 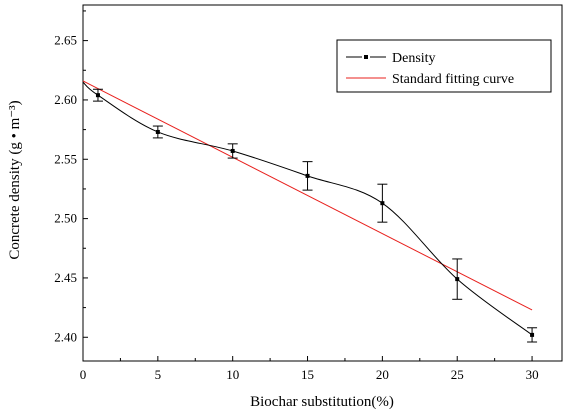 I want to click on x-tick-label: 30, so click(x=532, y=374).